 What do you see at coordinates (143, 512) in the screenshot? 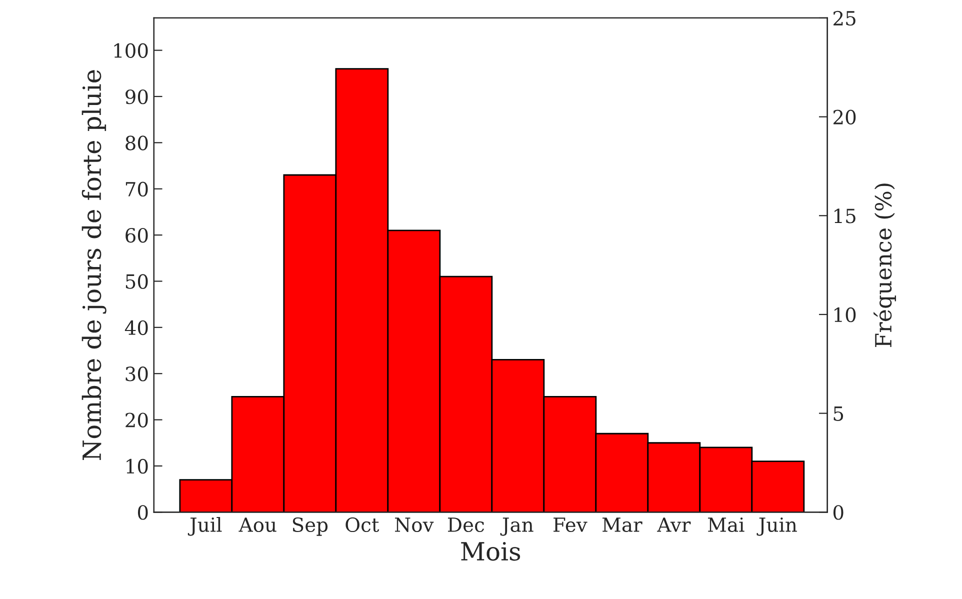
I see `y-tick-label: 0` at bounding box center [143, 512].